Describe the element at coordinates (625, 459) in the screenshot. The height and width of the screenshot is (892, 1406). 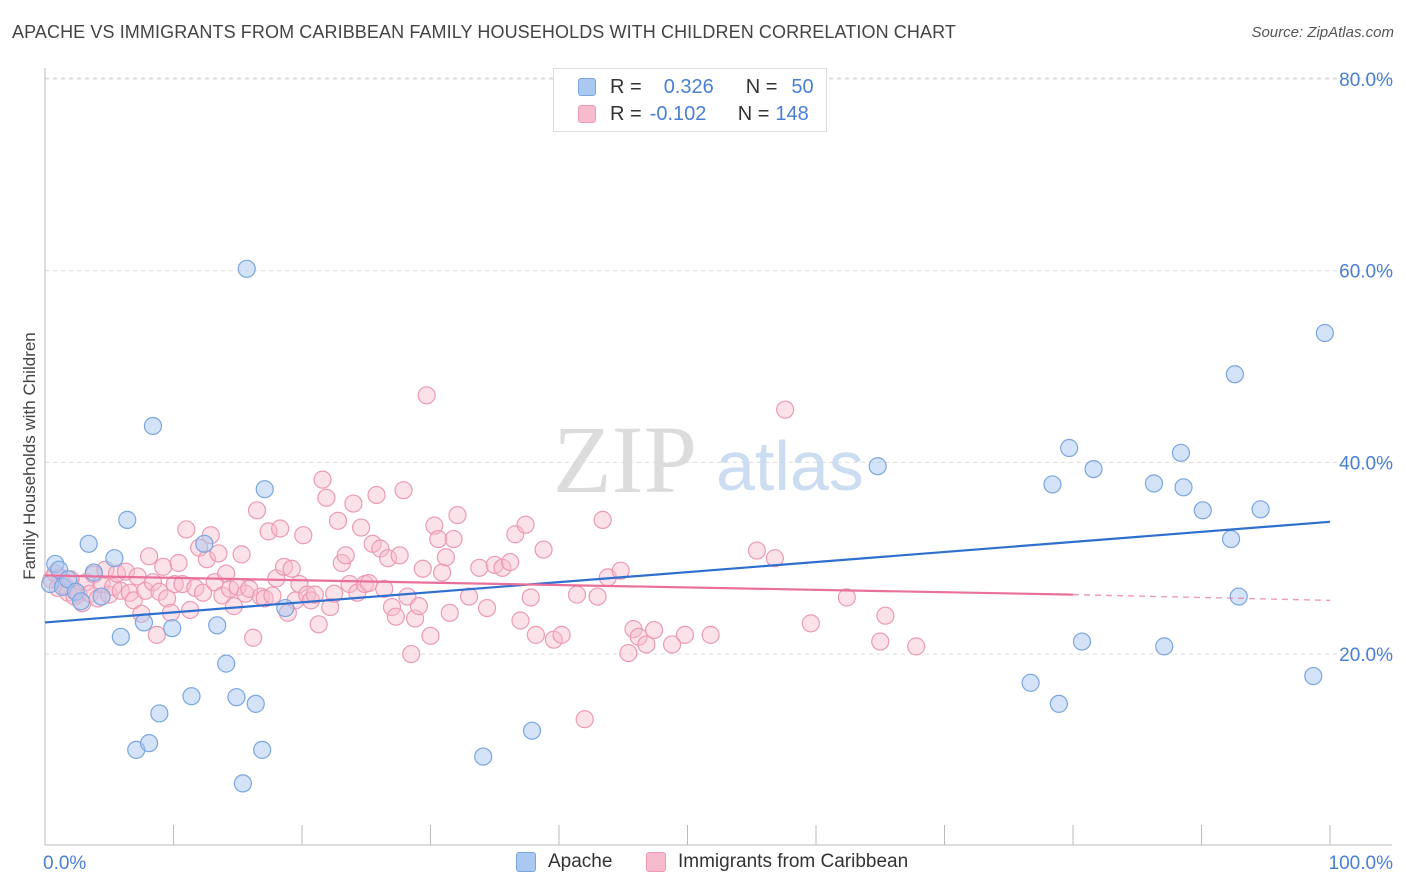
I see `watermark-zip: ZIP` at that location.